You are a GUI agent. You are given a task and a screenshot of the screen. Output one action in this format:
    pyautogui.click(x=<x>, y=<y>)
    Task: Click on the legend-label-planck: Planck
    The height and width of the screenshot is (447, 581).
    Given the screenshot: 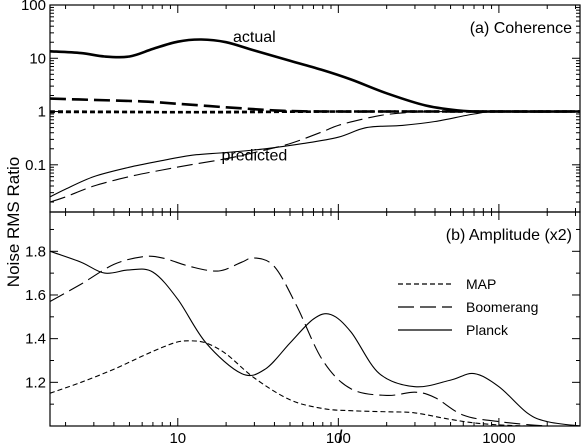 What is the action you would take?
    pyautogui.click(x=487, y=330)
    